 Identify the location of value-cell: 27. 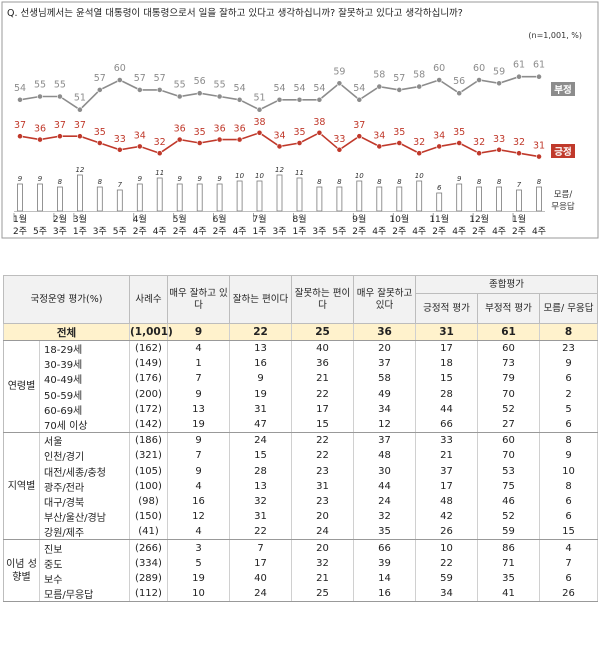
(508, 425).